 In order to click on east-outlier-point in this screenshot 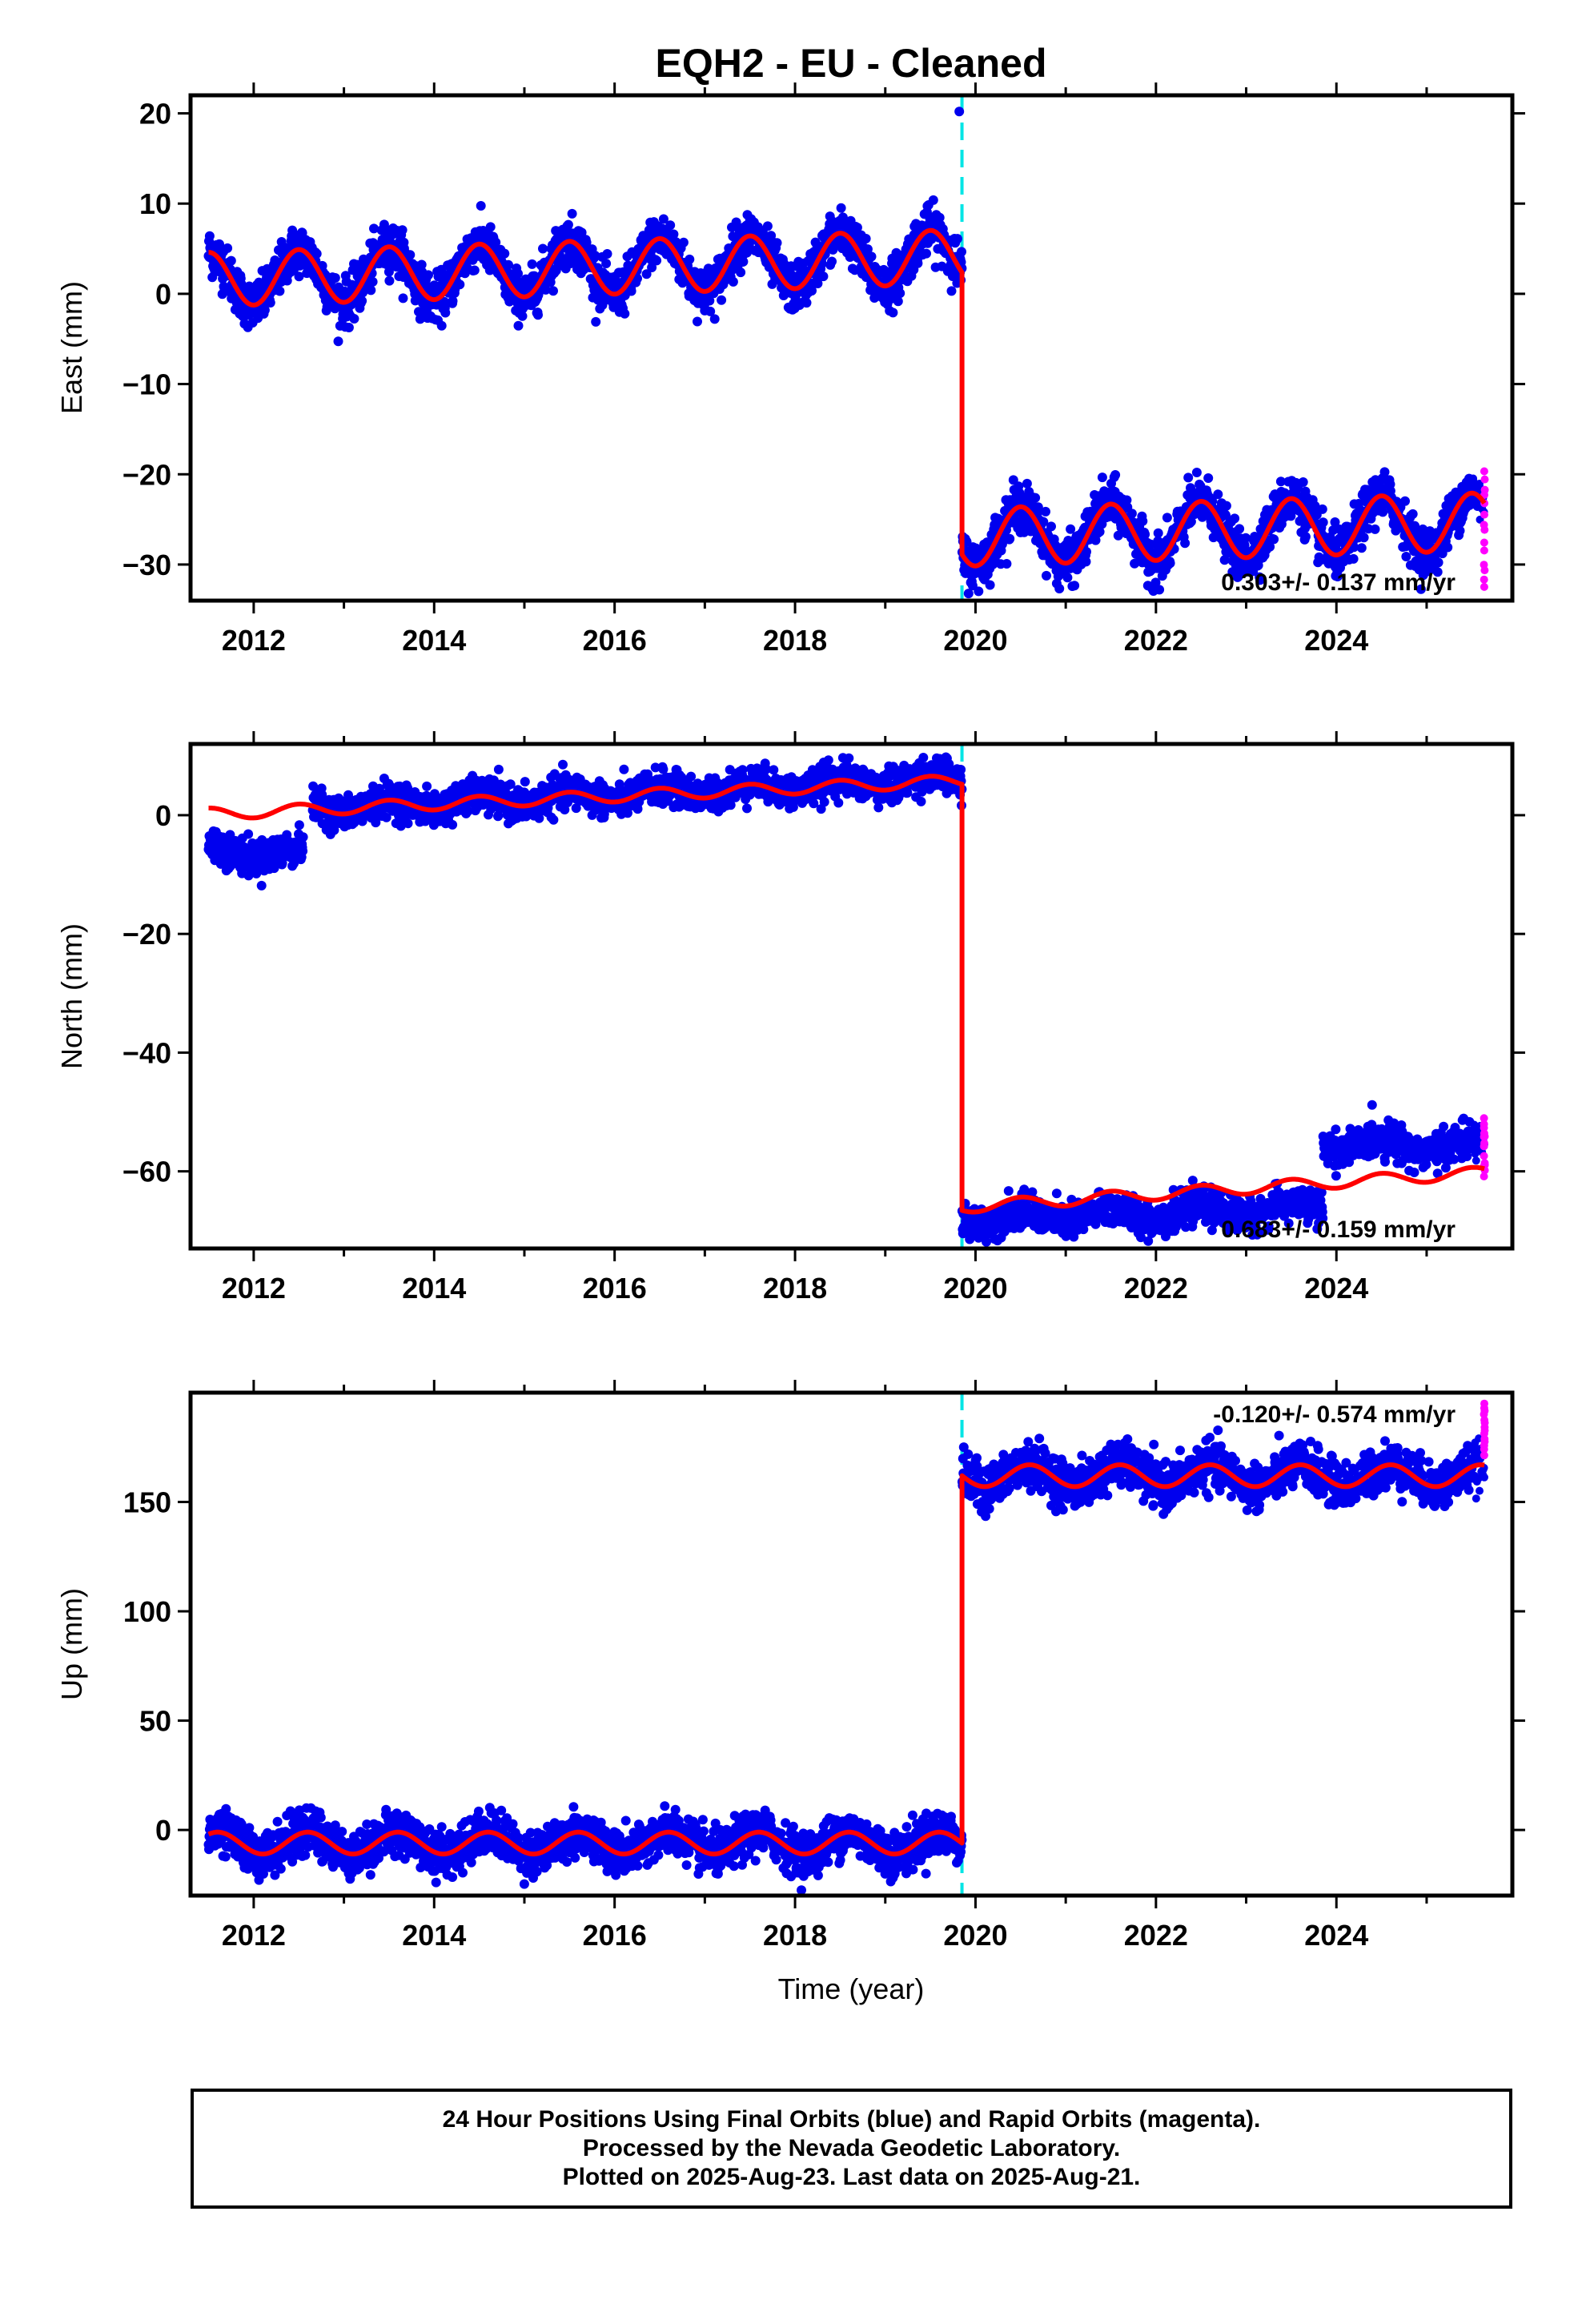, I will do `click(959, 112)`.